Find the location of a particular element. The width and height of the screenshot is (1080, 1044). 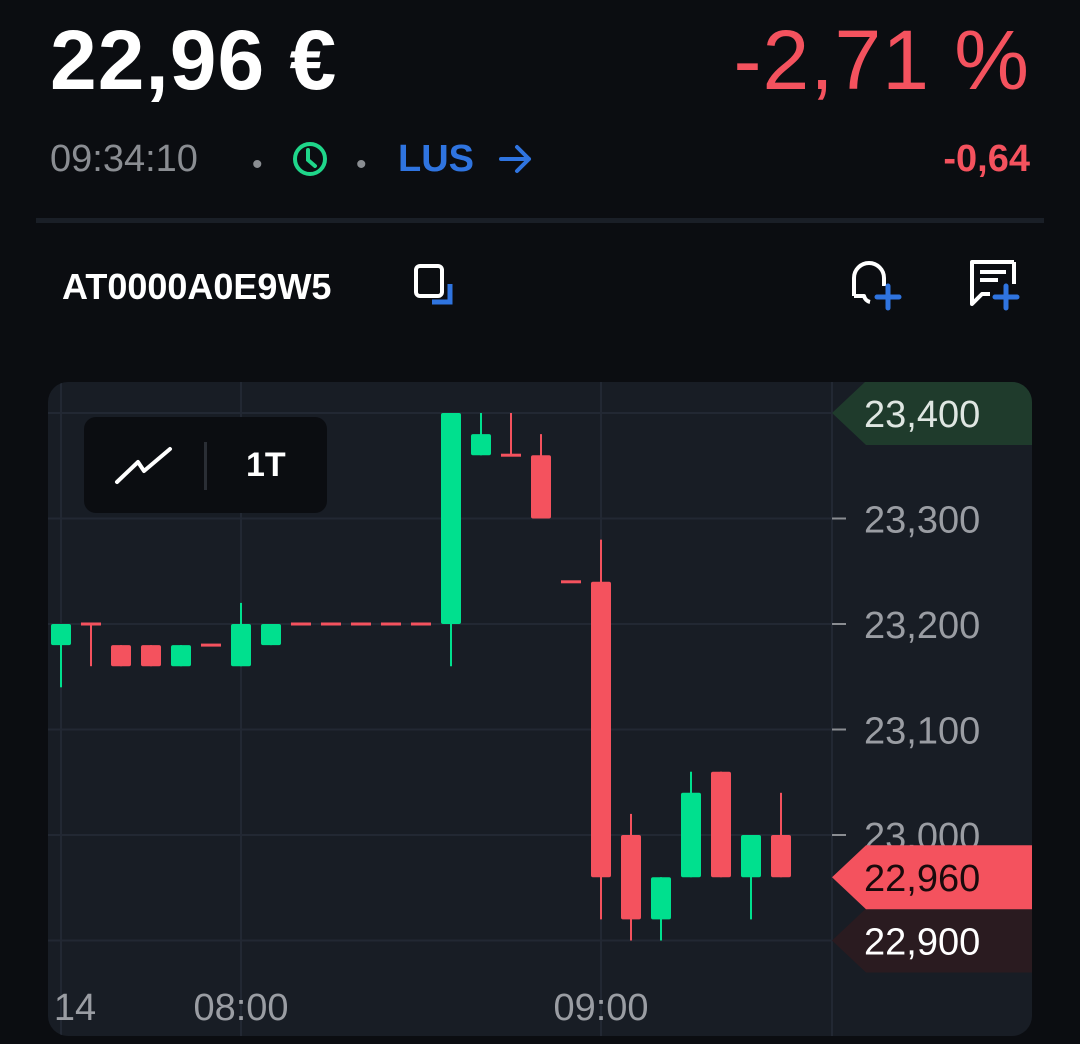

high-price-tag: 23,400 is located at coordinates (922, 415).